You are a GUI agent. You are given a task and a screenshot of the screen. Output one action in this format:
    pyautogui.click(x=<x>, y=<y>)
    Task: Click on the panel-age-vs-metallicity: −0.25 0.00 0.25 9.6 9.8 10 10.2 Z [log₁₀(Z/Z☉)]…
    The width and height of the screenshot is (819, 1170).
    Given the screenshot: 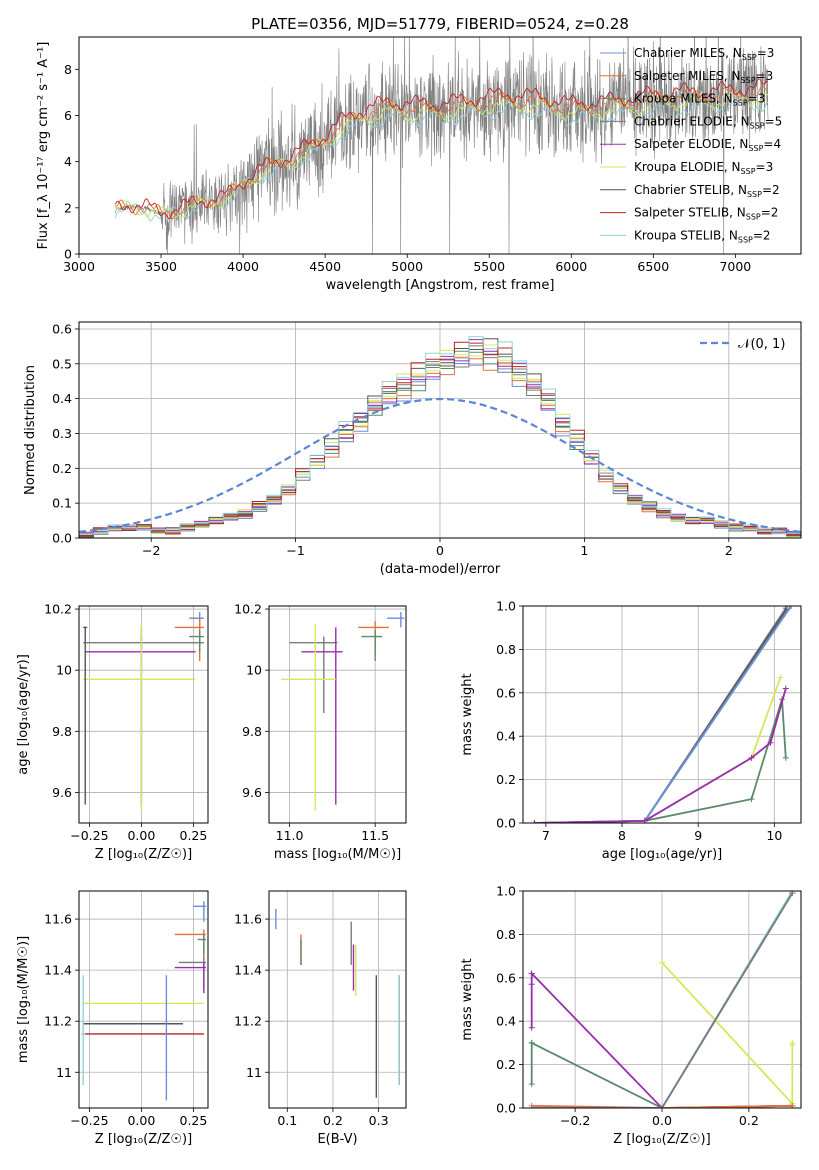 What is the action you would take?
    pyautogui.click(x=112, y=732)
    